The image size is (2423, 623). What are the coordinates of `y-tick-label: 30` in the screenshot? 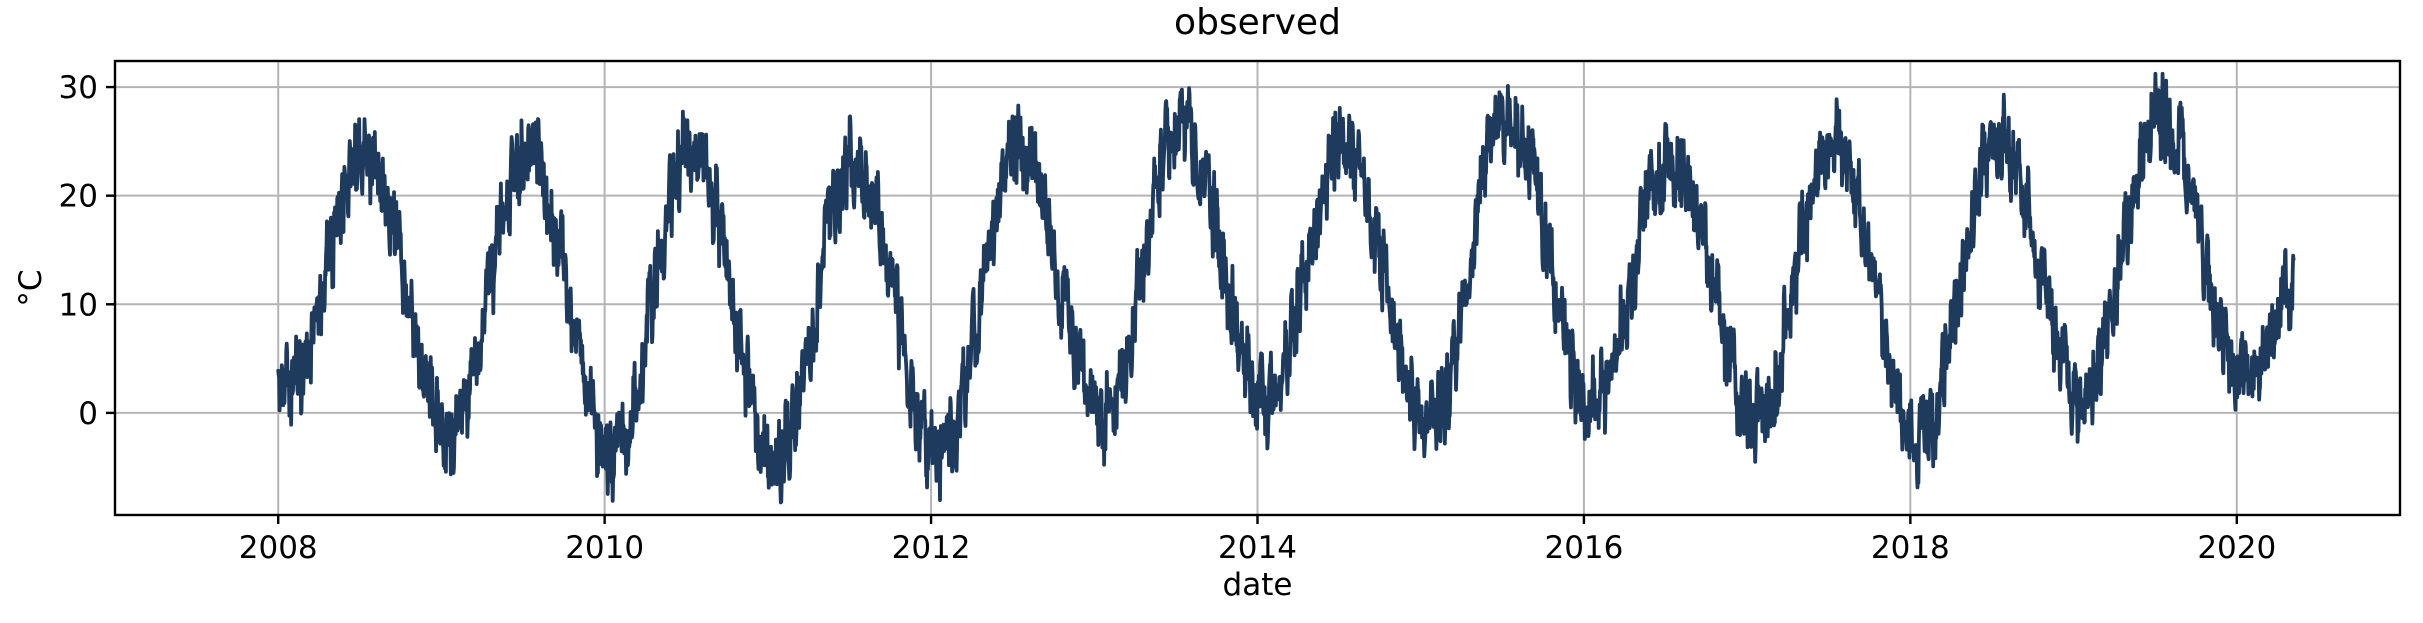 It's located at (78, 88).